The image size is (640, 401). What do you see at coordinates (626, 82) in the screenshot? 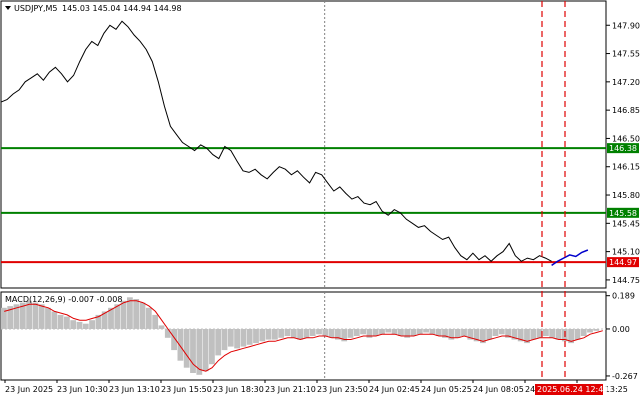
I see `price-tick-label: 147.20` at bounding box center [626, 82].